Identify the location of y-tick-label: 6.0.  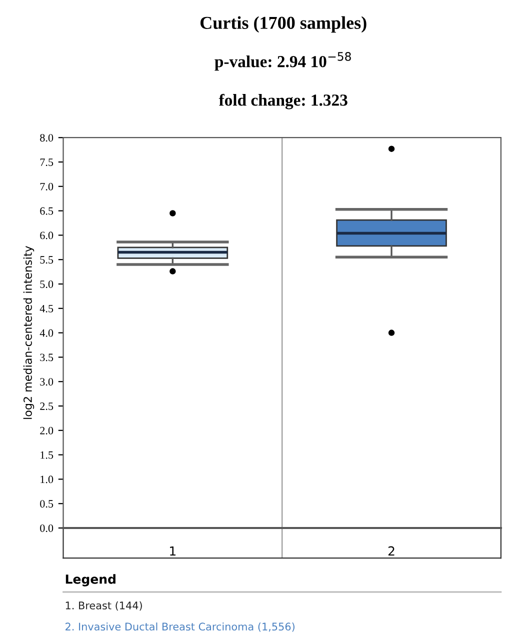
(47, 236).